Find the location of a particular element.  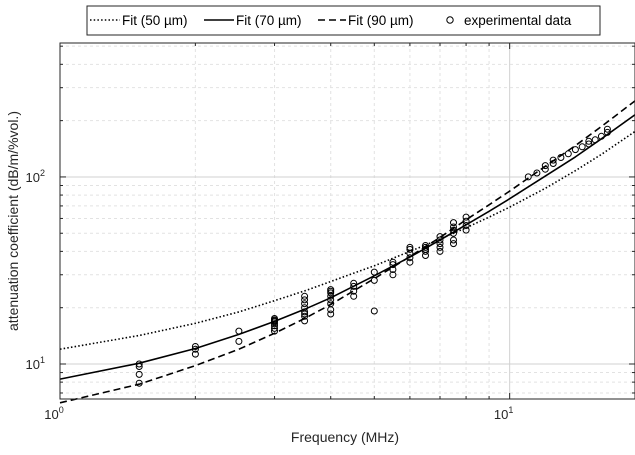

legend-label-fit-90: Fit (90 µm) is located at coordinates (381, 20).